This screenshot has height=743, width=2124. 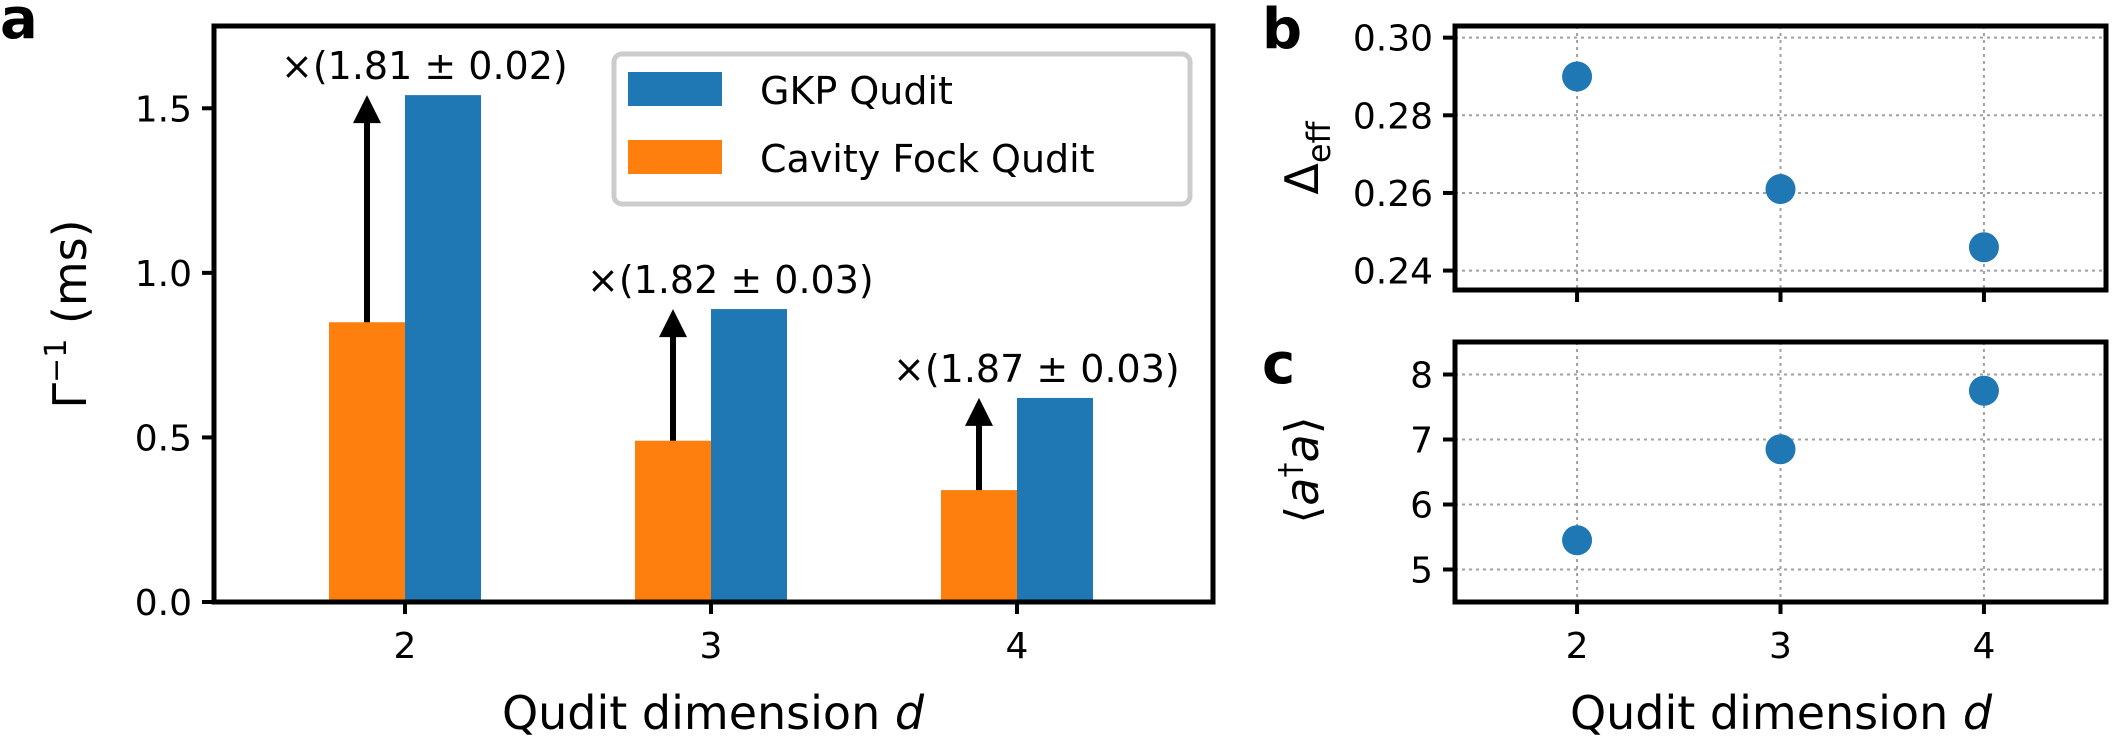 What do you see at coordinates (1781, 713) in the screenshot?
I see `x-axis-title-c: Qudit dimension d` at bounding box center [1781, 713].